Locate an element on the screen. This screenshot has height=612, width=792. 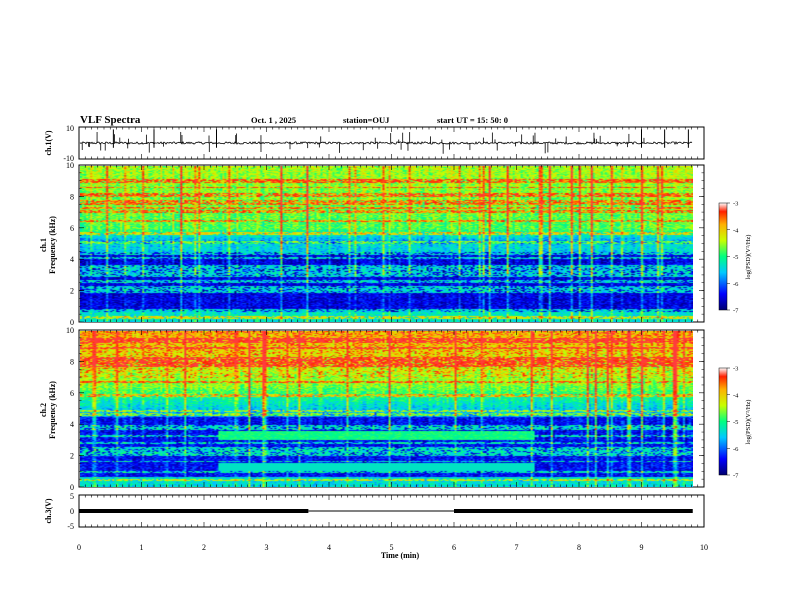
ch1-spectrogram-colorbar-tick--7: -7 is located at coordinates (736, 311).